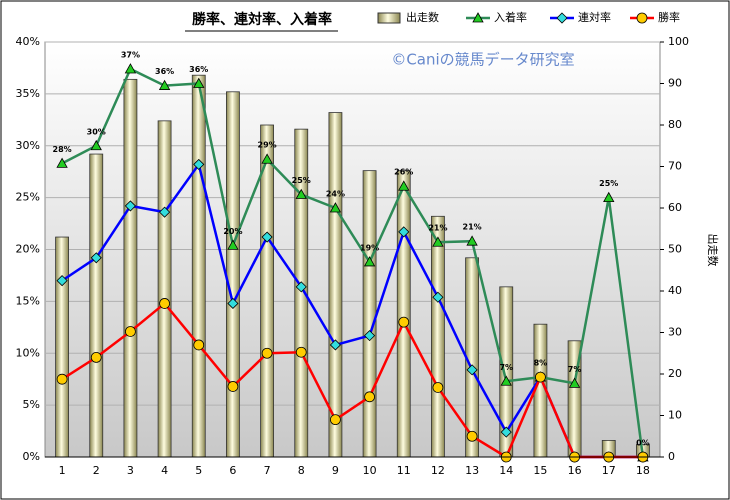 This screenshot has width=730, height=500. I want to click on x-tick-label: 15, so click(540, 470).